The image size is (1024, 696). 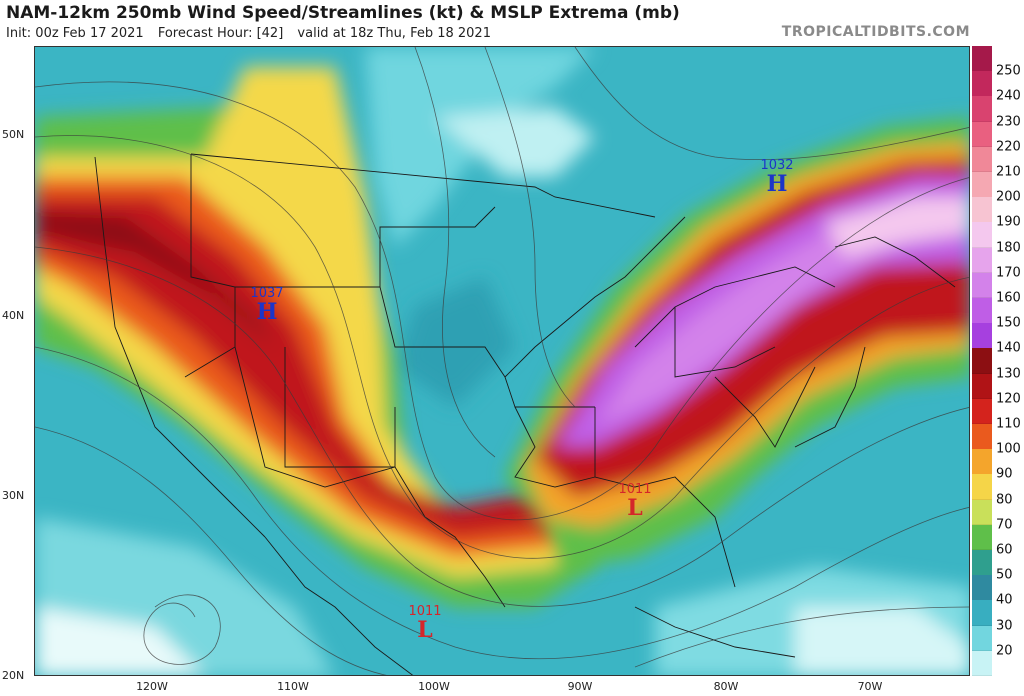 I want to click on colorbar-label: 160, so click(x=1008, y=298).